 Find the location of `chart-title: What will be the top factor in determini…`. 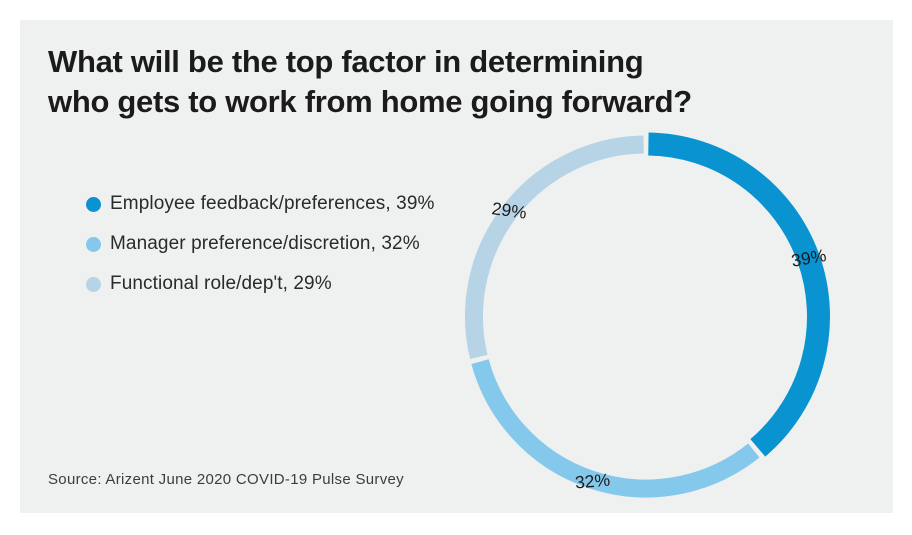

chart-title: What will be the top factor in determini… is located at coordinates (370, 82).